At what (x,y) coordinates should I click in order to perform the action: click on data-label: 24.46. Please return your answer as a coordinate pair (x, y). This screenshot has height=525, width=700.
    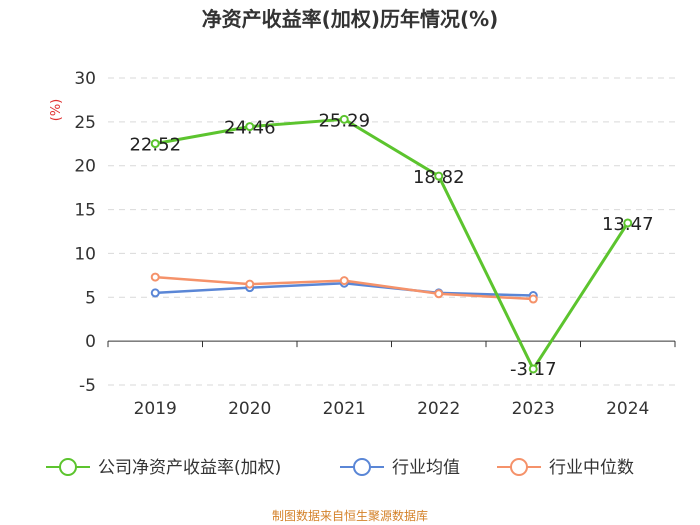
    Looking at the image, I should click on (250, 128).